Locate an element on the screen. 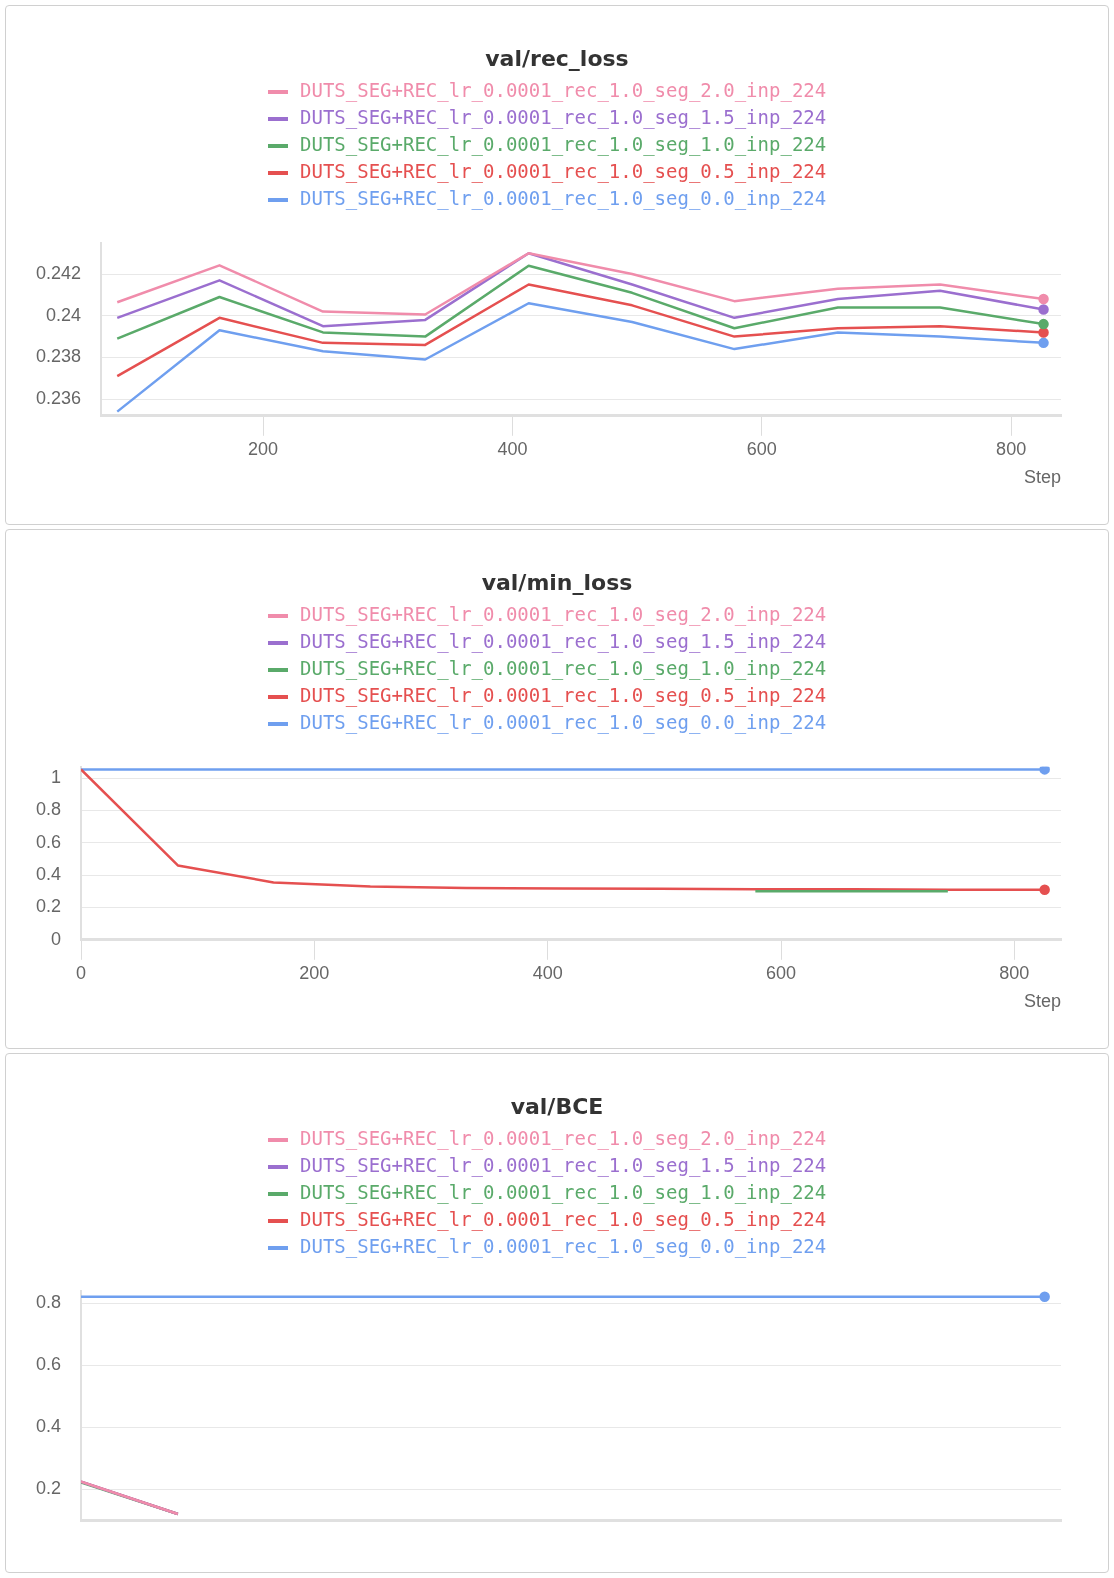  y-tick-label: 0.236 is located at coordinates (59, 398).